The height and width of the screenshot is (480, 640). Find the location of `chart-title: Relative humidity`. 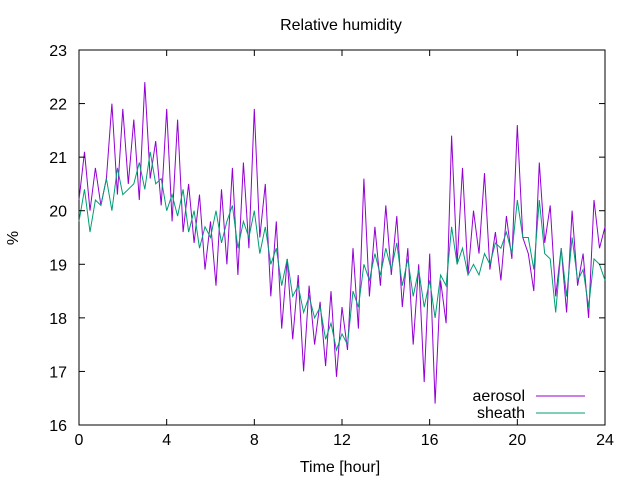

chart-title: Relative humidity is located at coordinates (341, 25).